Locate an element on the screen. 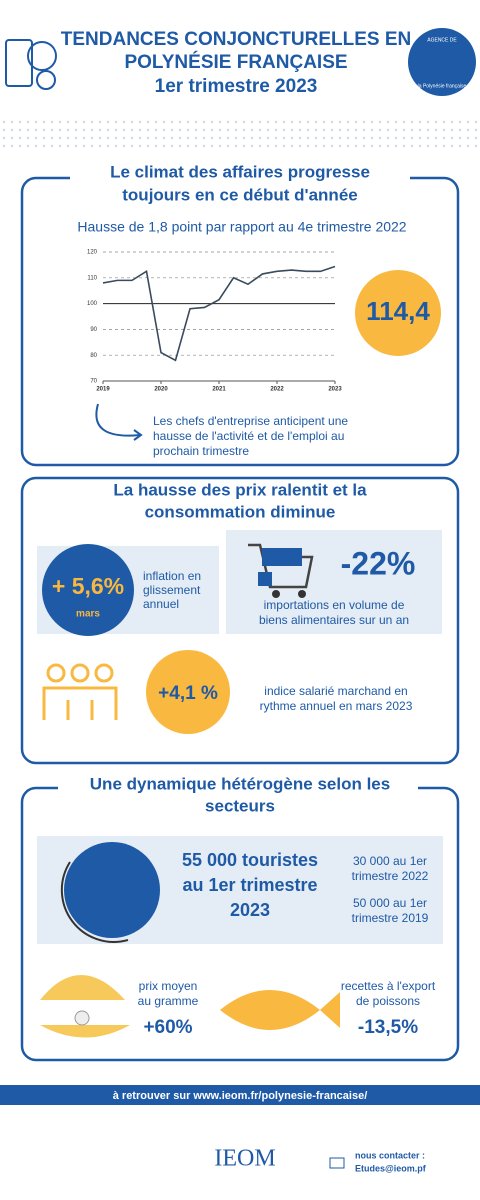  y-tick-label: 120 is located at coordinates (92, 253).